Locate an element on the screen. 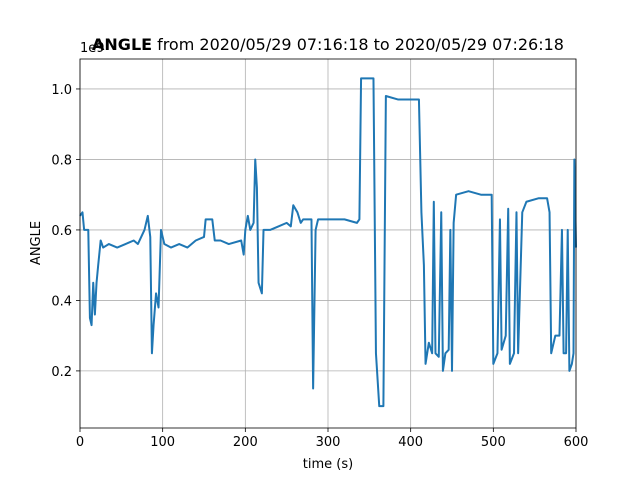  title-bold: ANGLE is located at coordinates (122, 44).